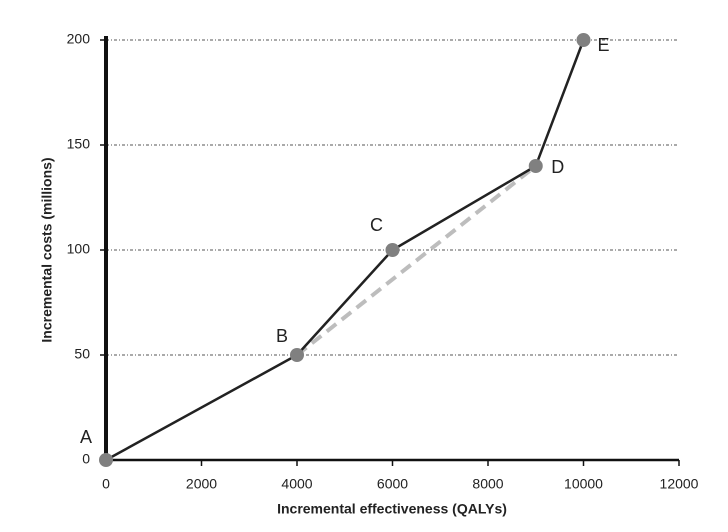 This screenshot has height=532, width=728. Describe the element at coordinates (296, 484) in the screenshot. I see `x-tick-label: 4000` at that location.